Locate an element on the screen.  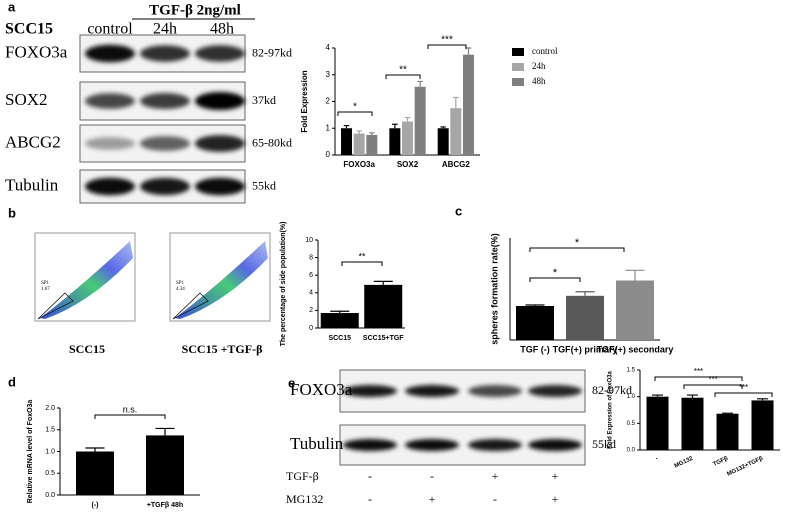
y-tick-label: 8 is located at coordinates (311, 257).